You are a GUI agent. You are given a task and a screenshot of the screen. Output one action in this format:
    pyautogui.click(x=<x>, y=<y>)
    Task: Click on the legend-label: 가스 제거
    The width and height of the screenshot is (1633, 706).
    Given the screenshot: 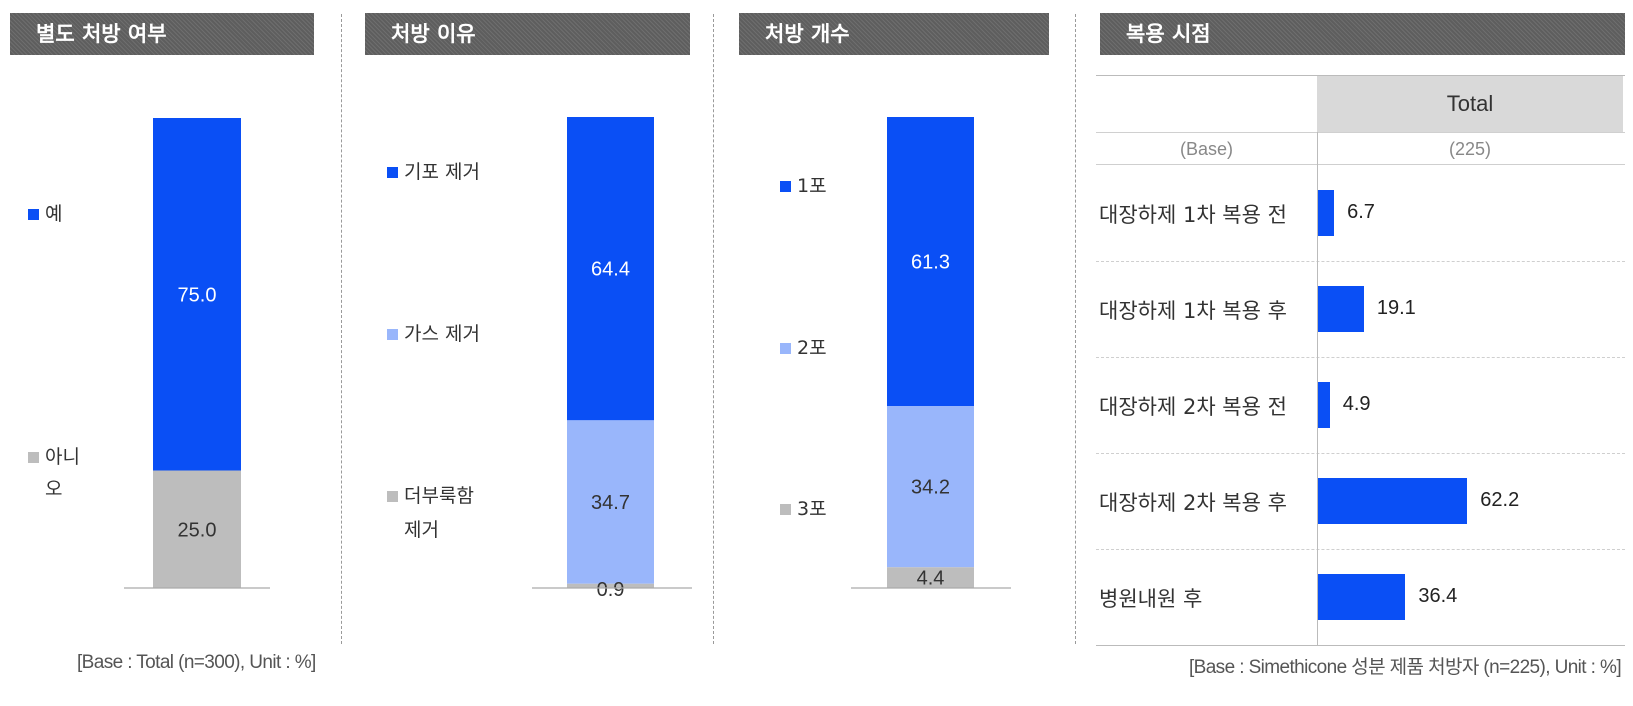 What is the action you would take?
    pyautogui.click(x=442, y=334)
    